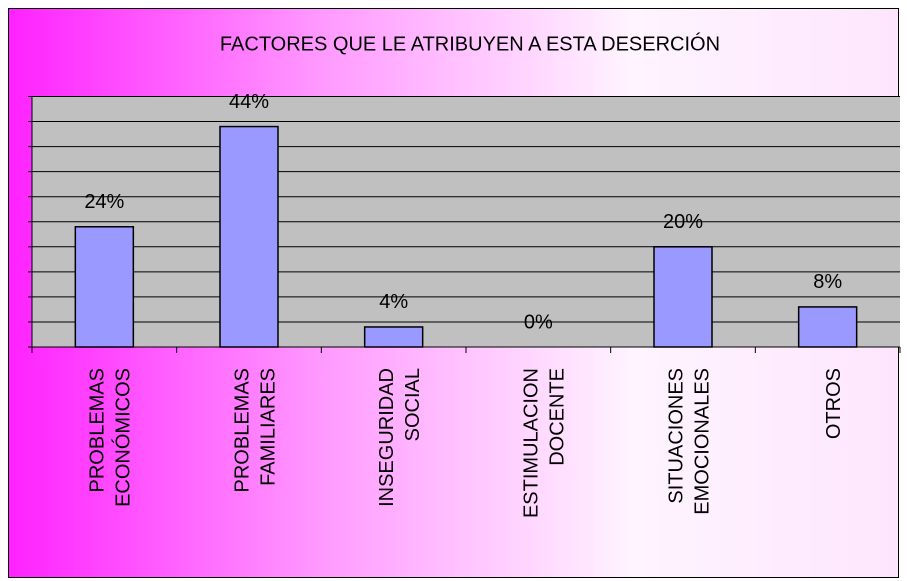 The height and width of the screenshot is (581, 907). What do you see at coordinates (387, 437) in the screenshot?
I see `x-tick-label: INSEGURIDAD` at bounding box center [387, 437].